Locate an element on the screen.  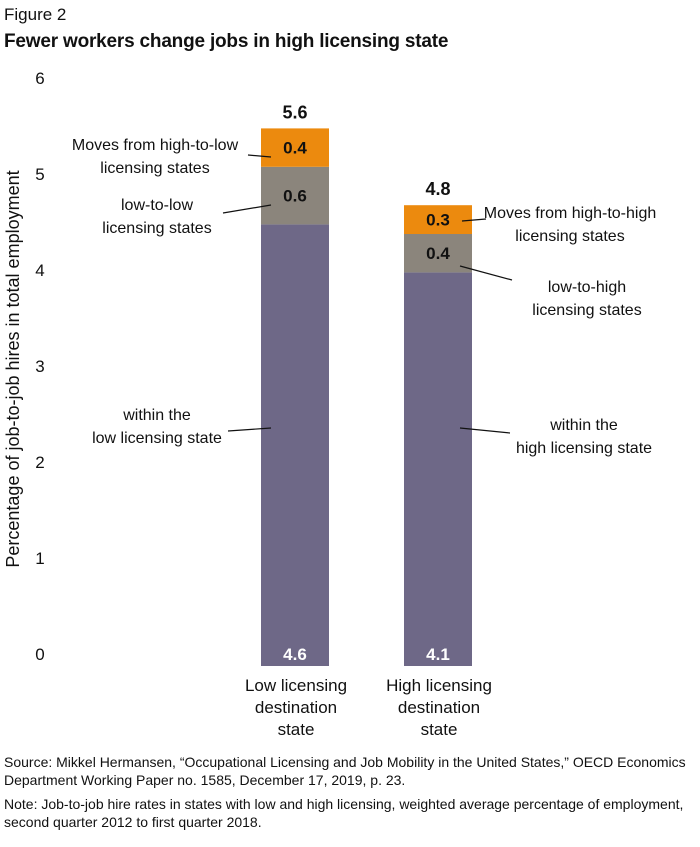
category-label: Low licensing is located at coordinates (296, 685).